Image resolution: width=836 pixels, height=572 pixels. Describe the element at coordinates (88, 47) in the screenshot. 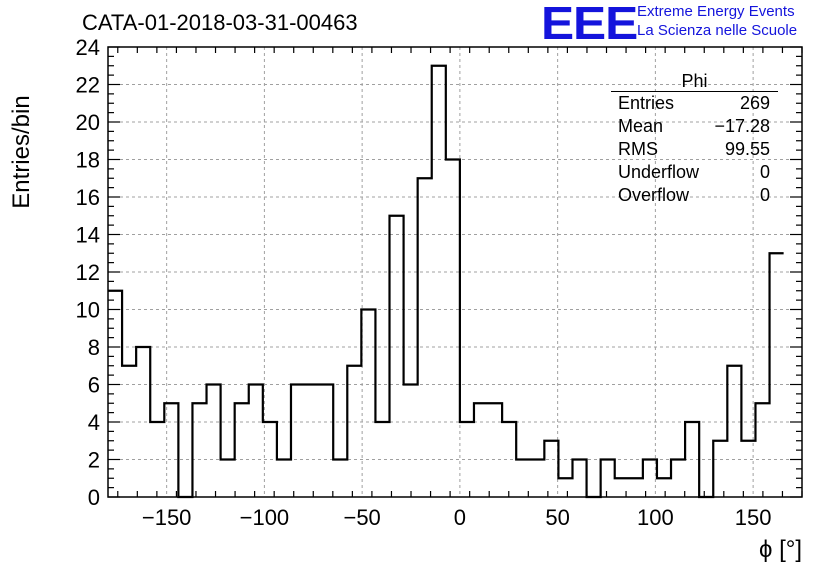

I see `y-tick-label: 24` at that location.